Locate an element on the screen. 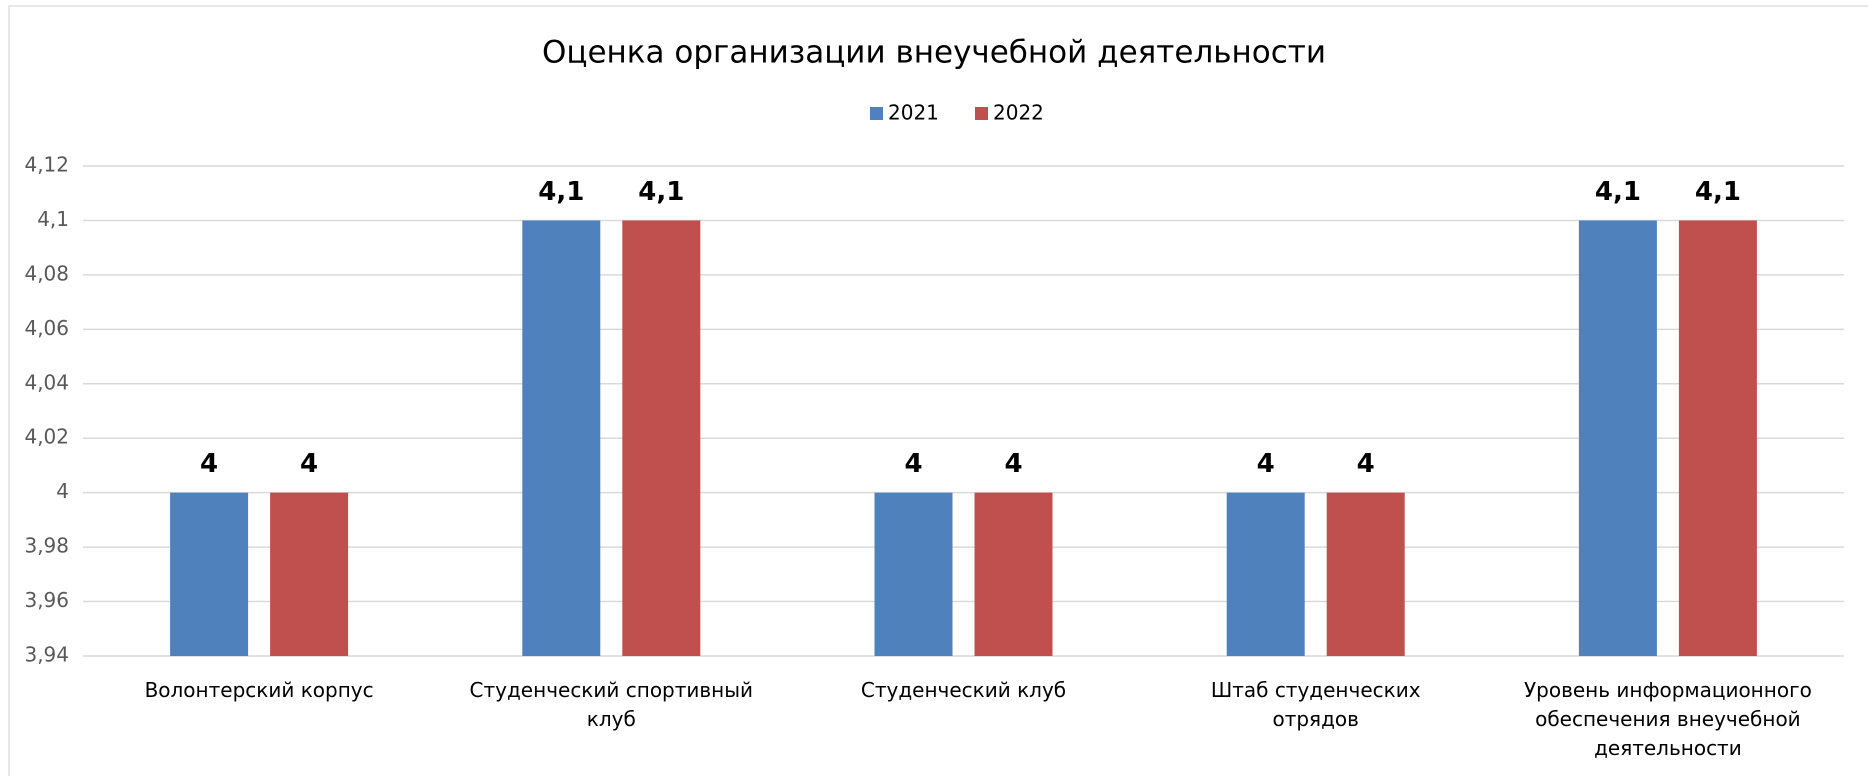  x-tick-label: Волонтерский корпус is located at coordinates (259, 690).